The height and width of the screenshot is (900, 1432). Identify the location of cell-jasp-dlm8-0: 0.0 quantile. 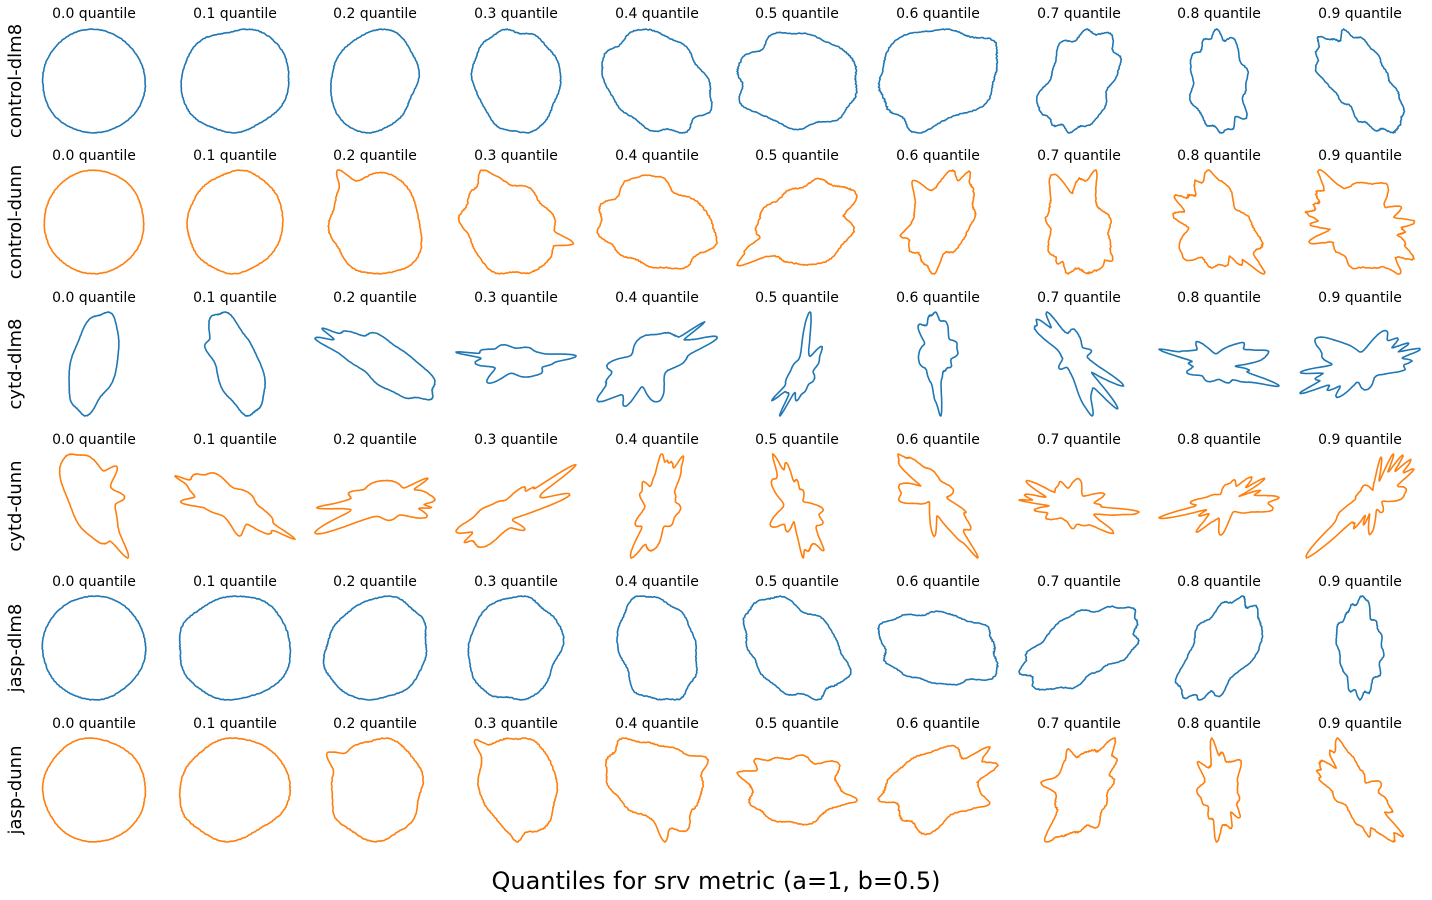
(94, 637).